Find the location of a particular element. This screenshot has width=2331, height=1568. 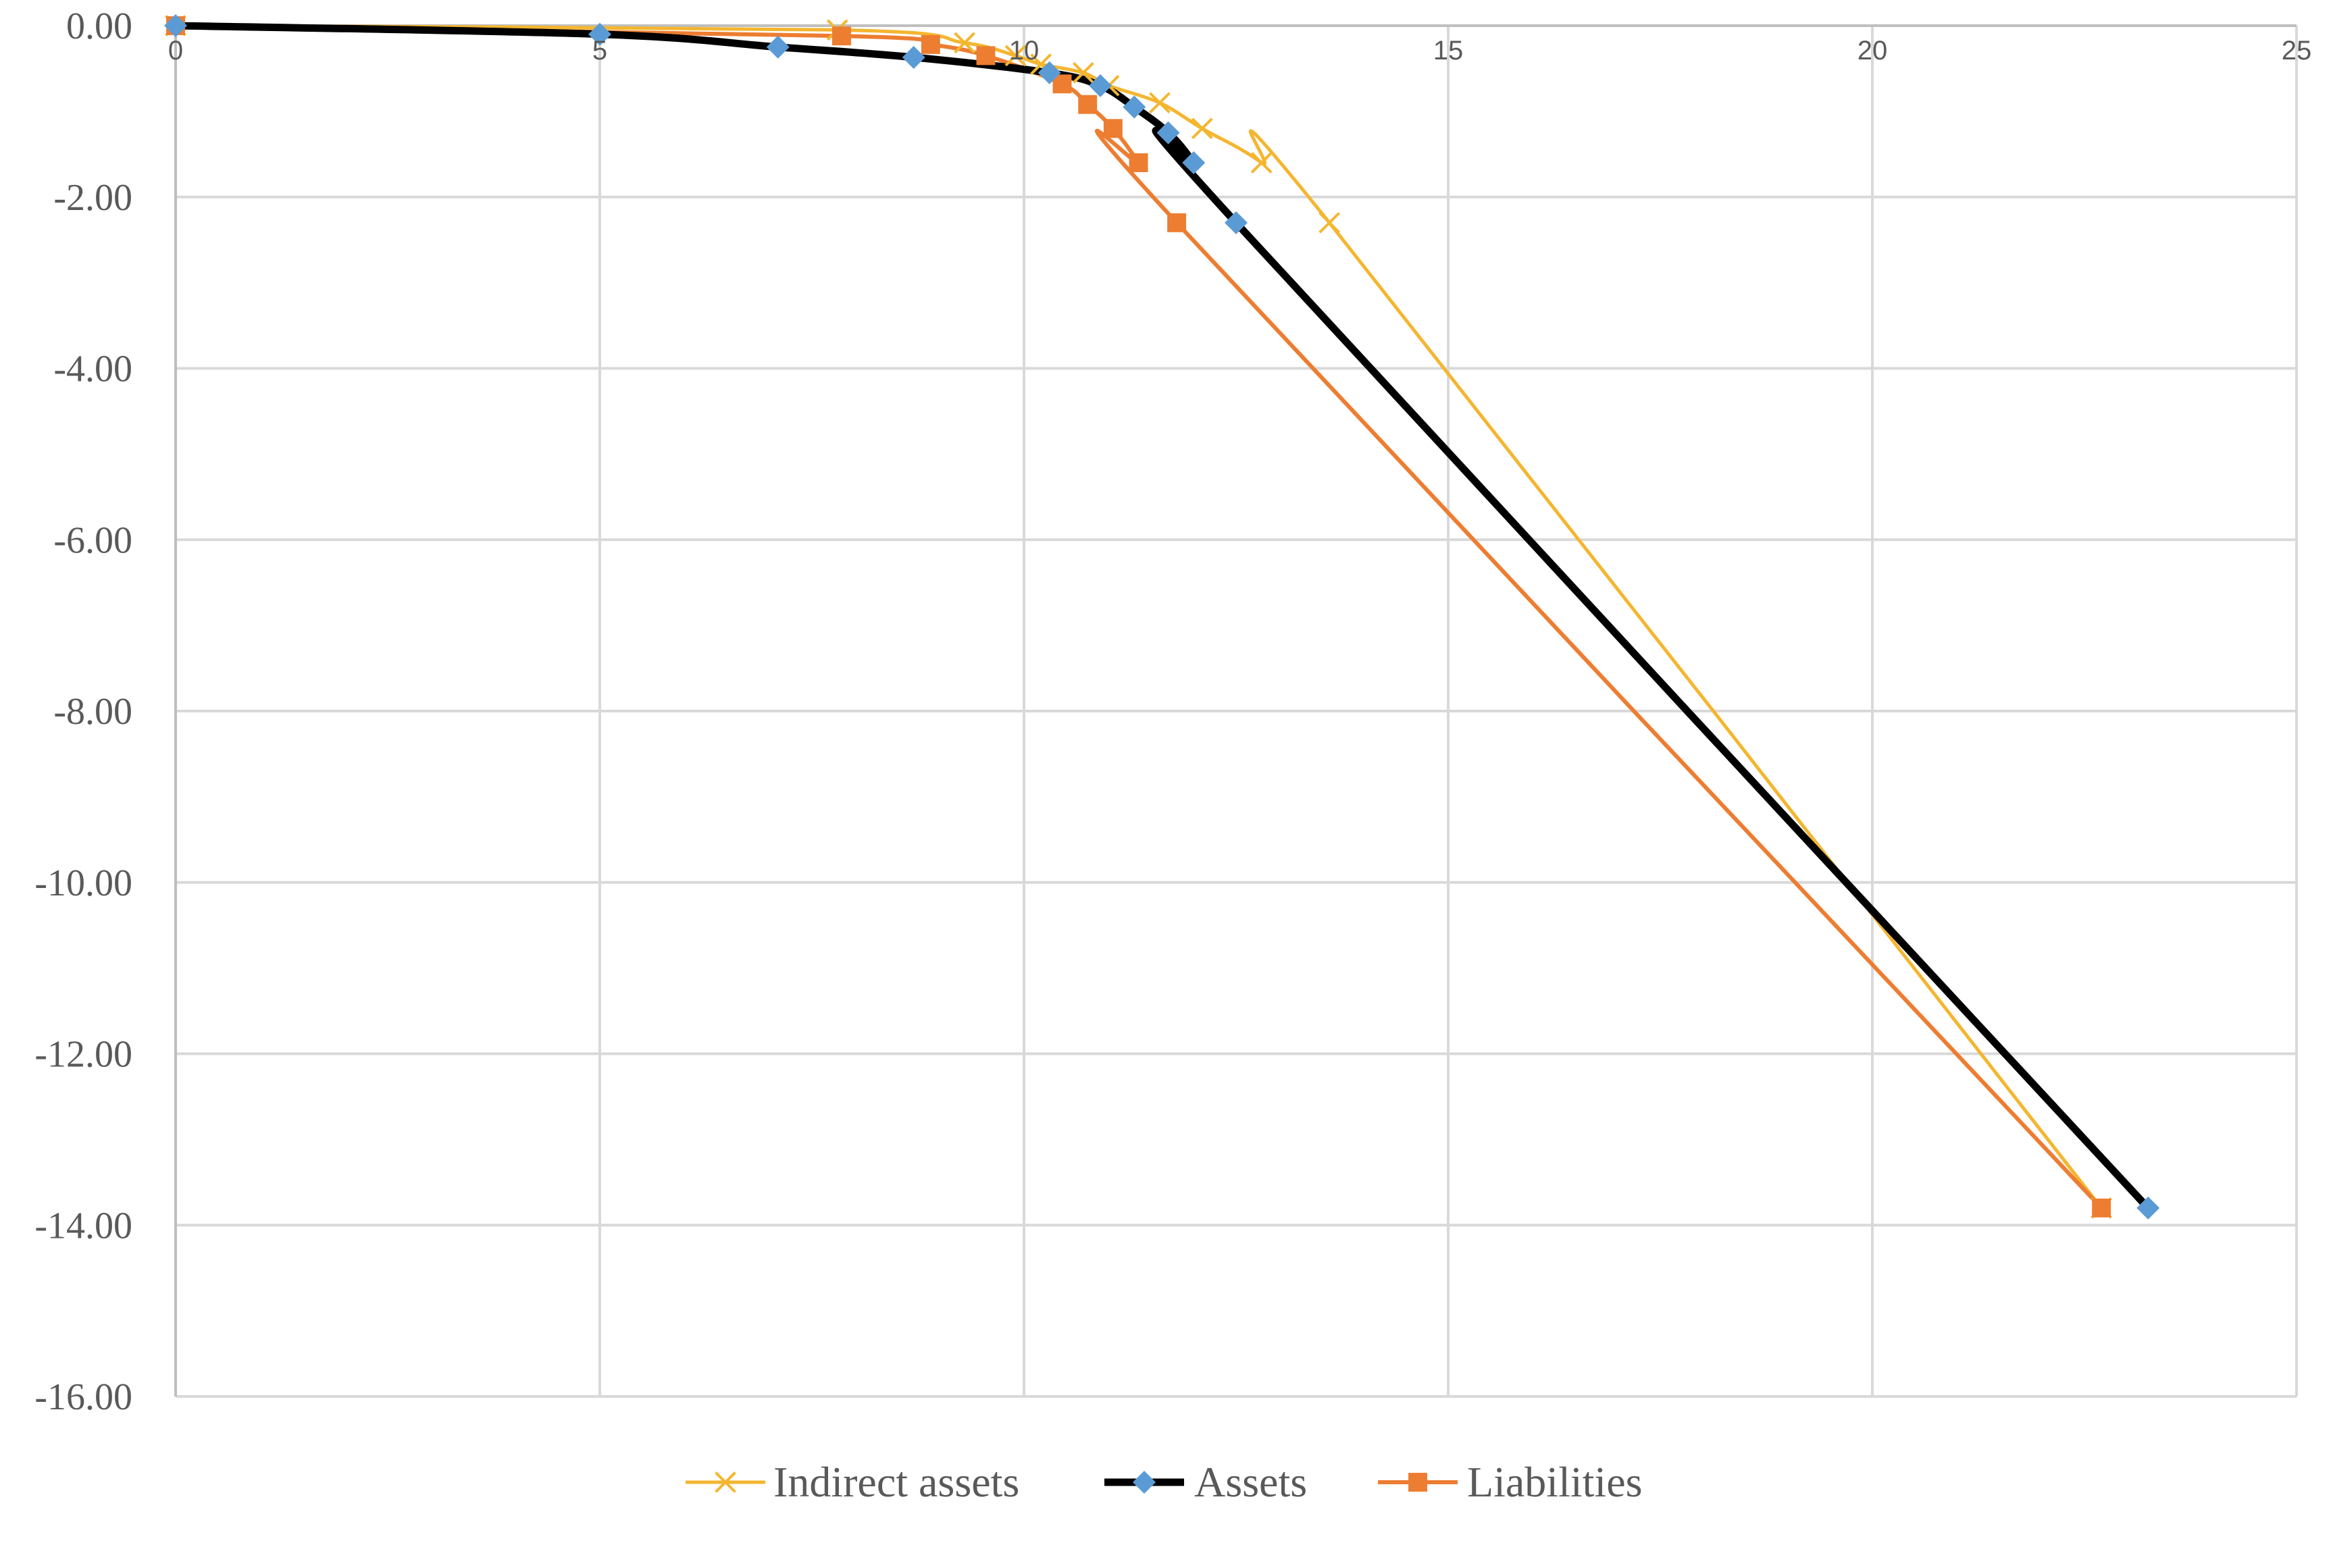

legend: Indirect assets Assets Liabilities is located at coordinates (1165, 1482).